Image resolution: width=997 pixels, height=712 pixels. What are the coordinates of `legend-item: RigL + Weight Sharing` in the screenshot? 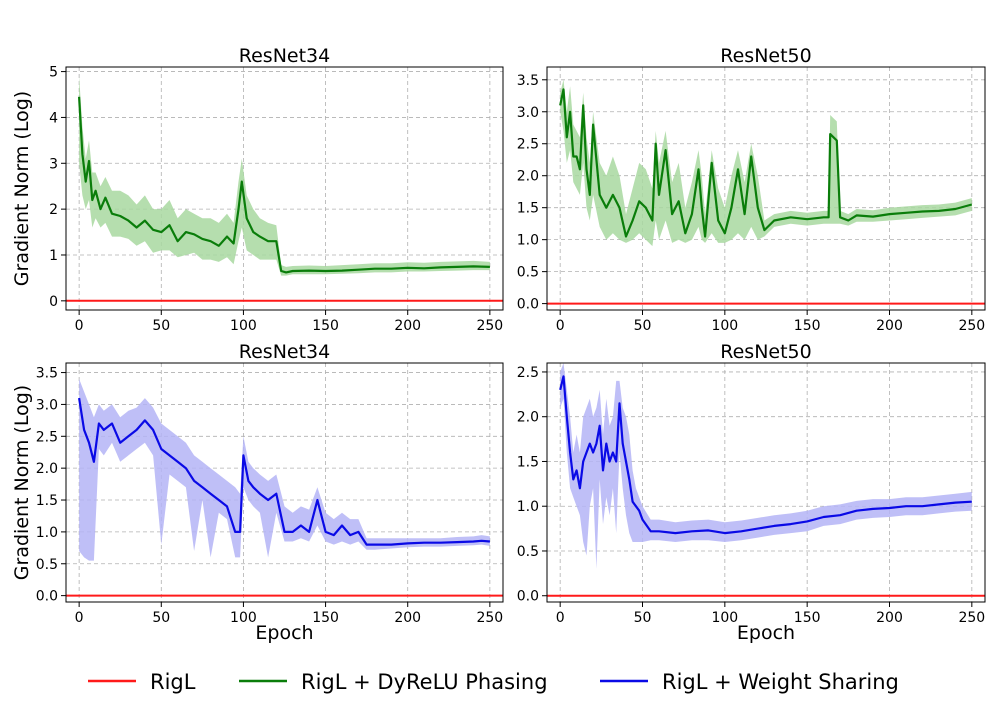 It's located at (749, 682).